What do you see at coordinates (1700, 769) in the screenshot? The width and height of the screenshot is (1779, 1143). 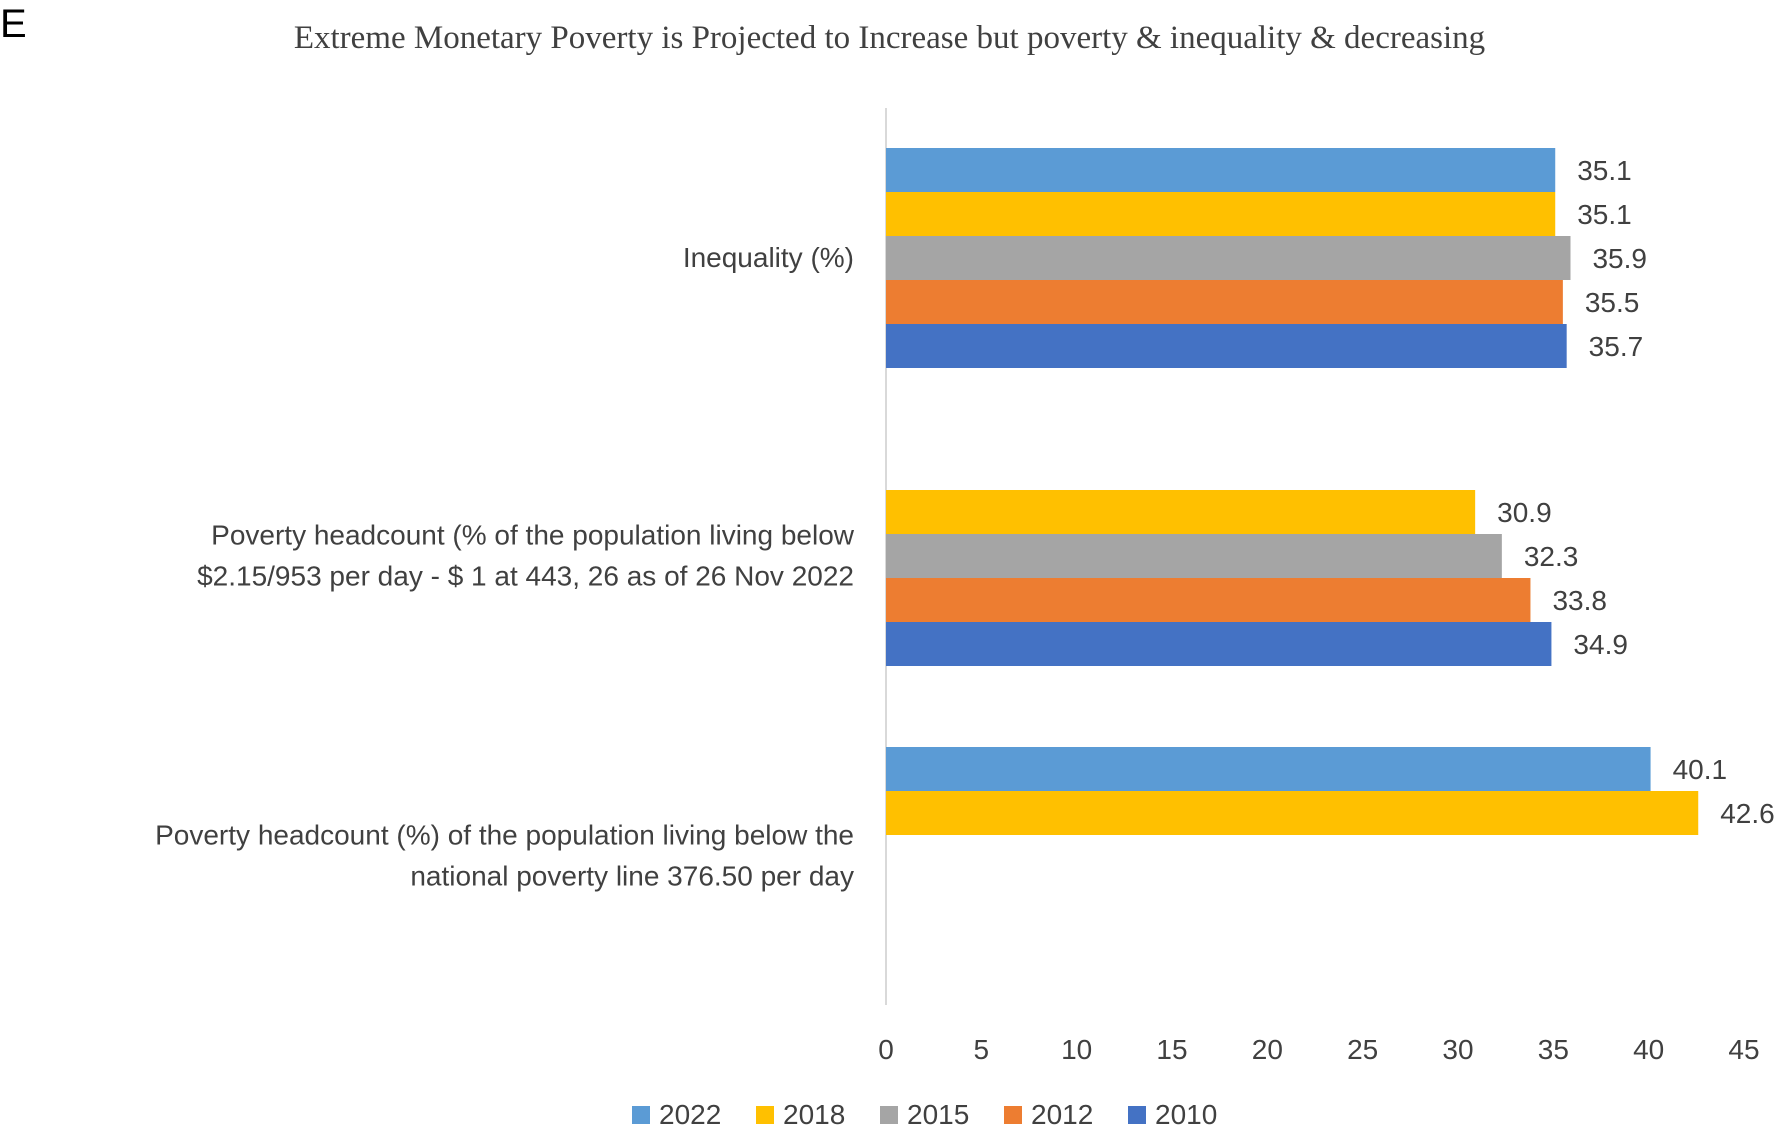 I see `data-label-2022-cat3: 40.1` at bounding box center [1700, 769].